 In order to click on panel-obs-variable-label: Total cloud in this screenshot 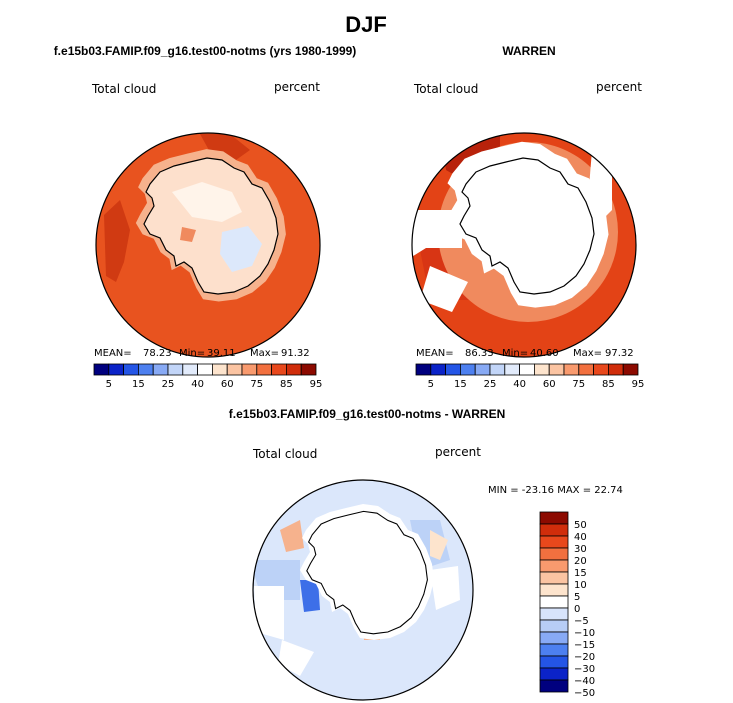, I will do `click(445, 89)`.